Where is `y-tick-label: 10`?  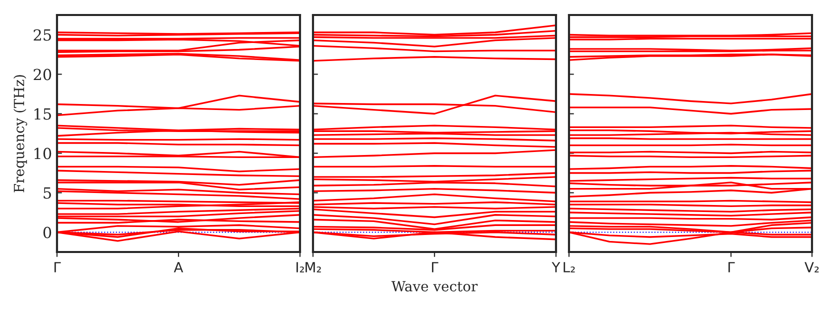 y-tick-label: 10 is located at coordinates (43, 154).